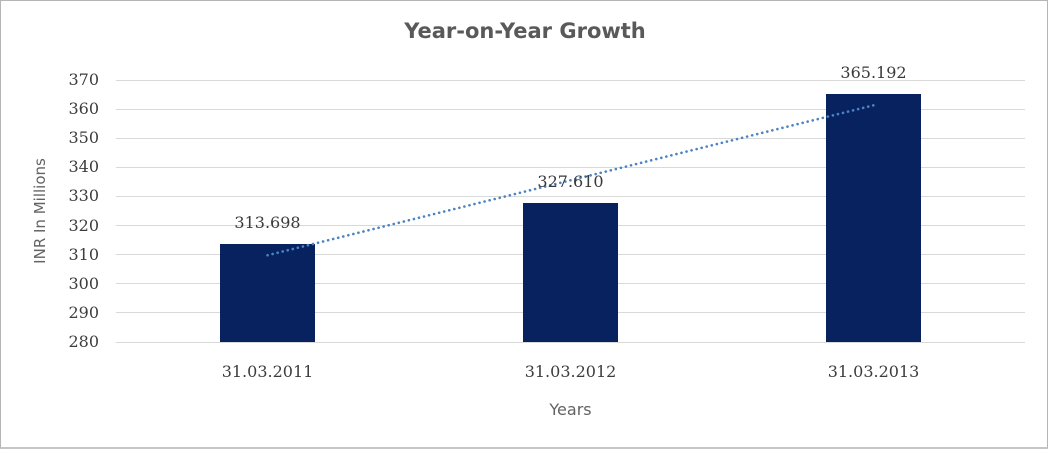 This screenshot has width=1048, height=449. I want to click on y-tick-label: 310, so click(83, 254).